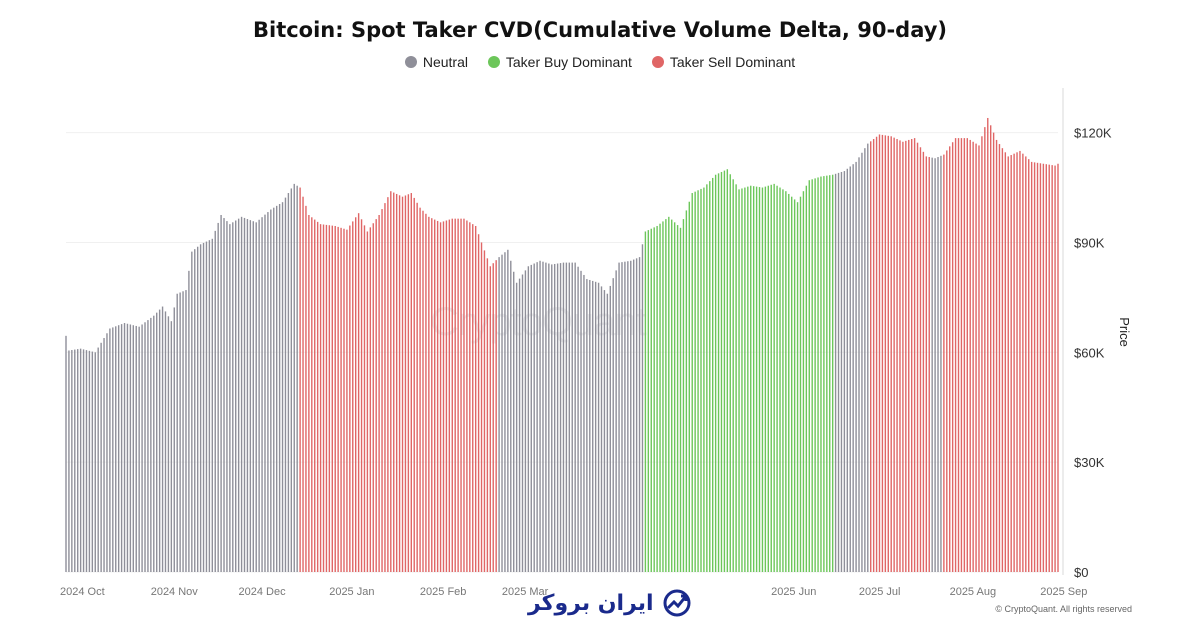  I want to click on y-tick-label: $120K, so click(1093, 133).